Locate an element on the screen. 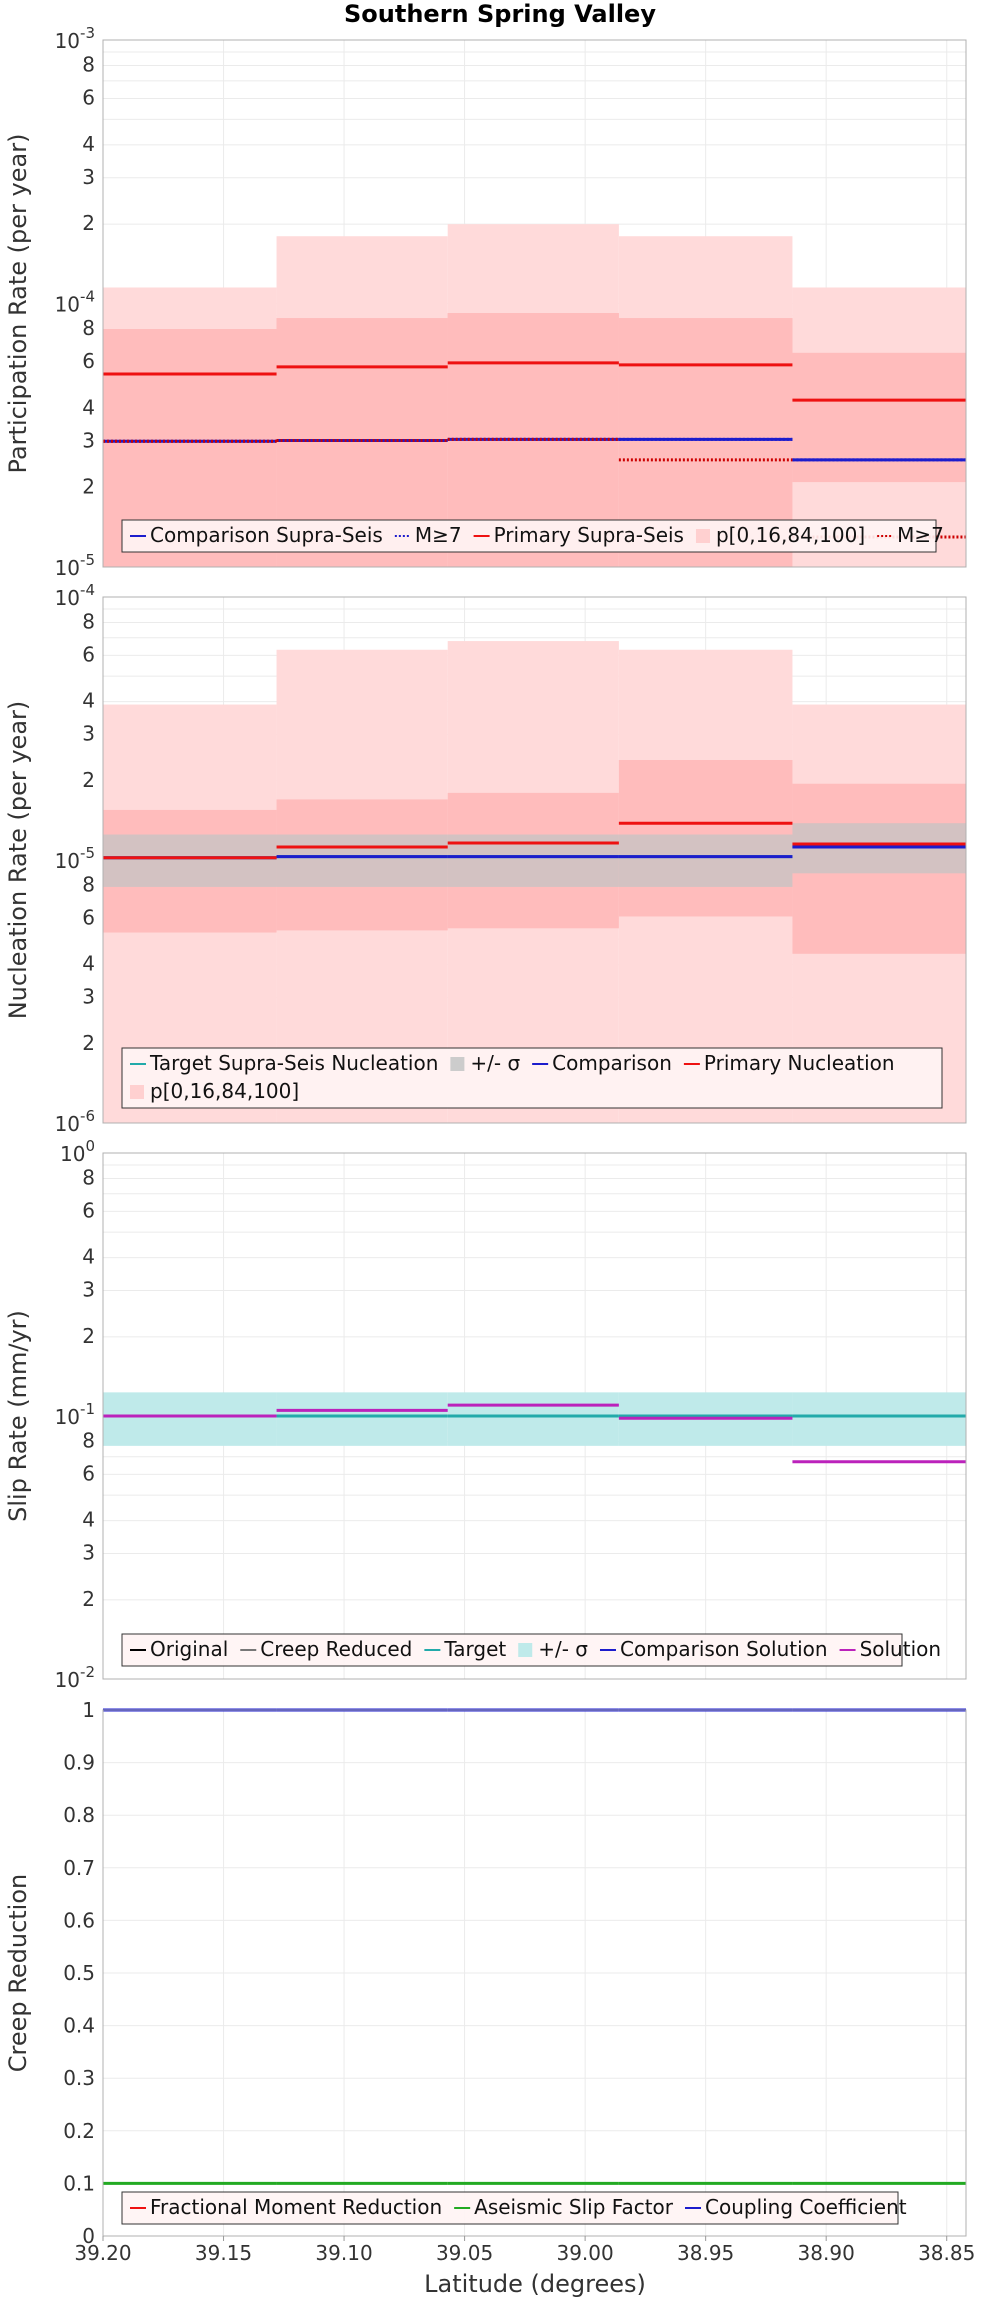 The height and width of the screenshot is (2300, 1000). y-tick-label: 0.3 is located at coordinates (79, 2078).